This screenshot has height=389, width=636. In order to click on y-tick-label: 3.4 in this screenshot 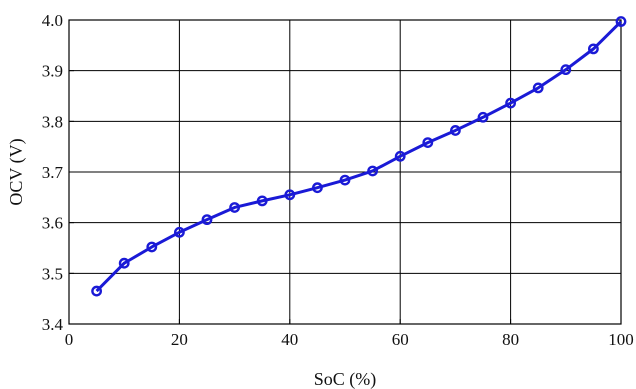, I will do `click(53, 324)`.